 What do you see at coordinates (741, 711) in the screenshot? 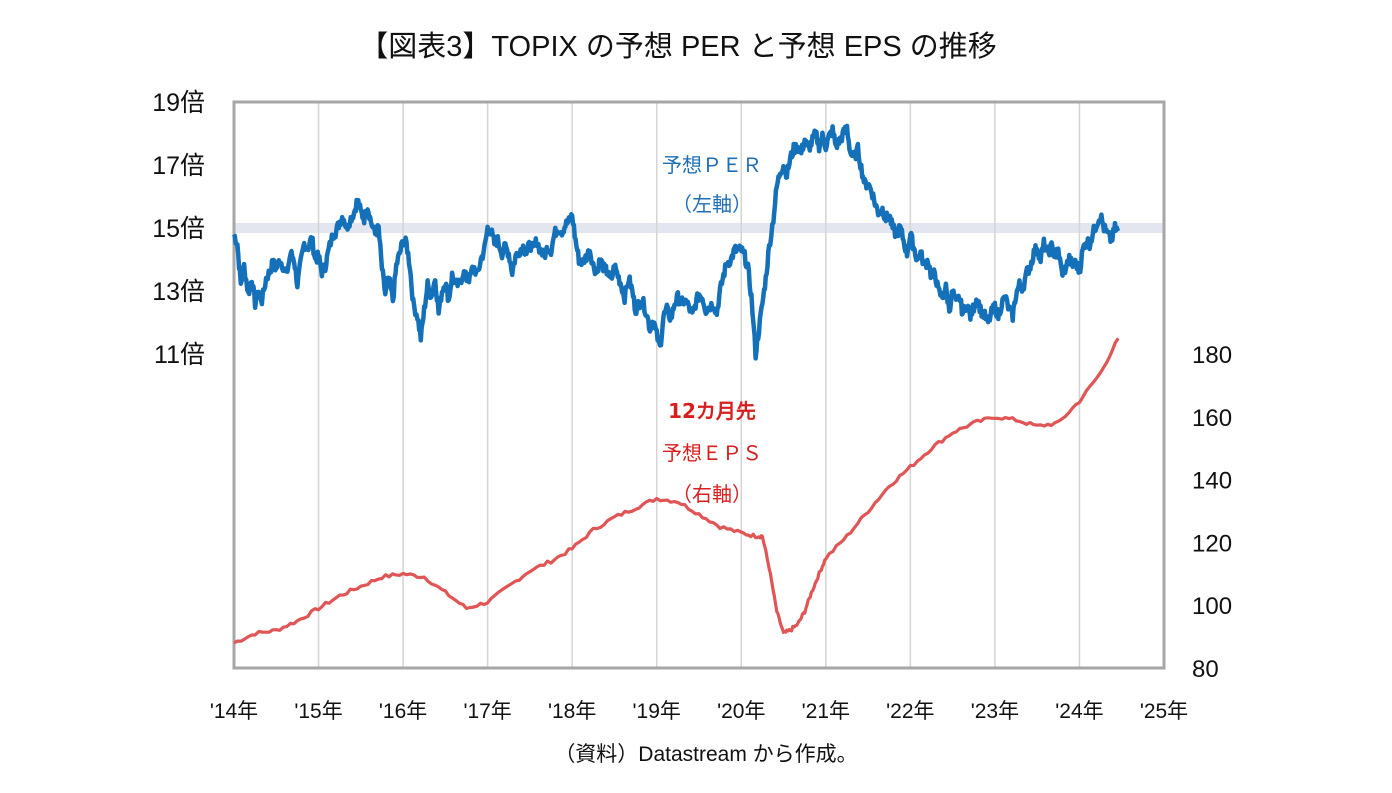
I see `x-tick-label: '20年` at bounding box center [741, 711].